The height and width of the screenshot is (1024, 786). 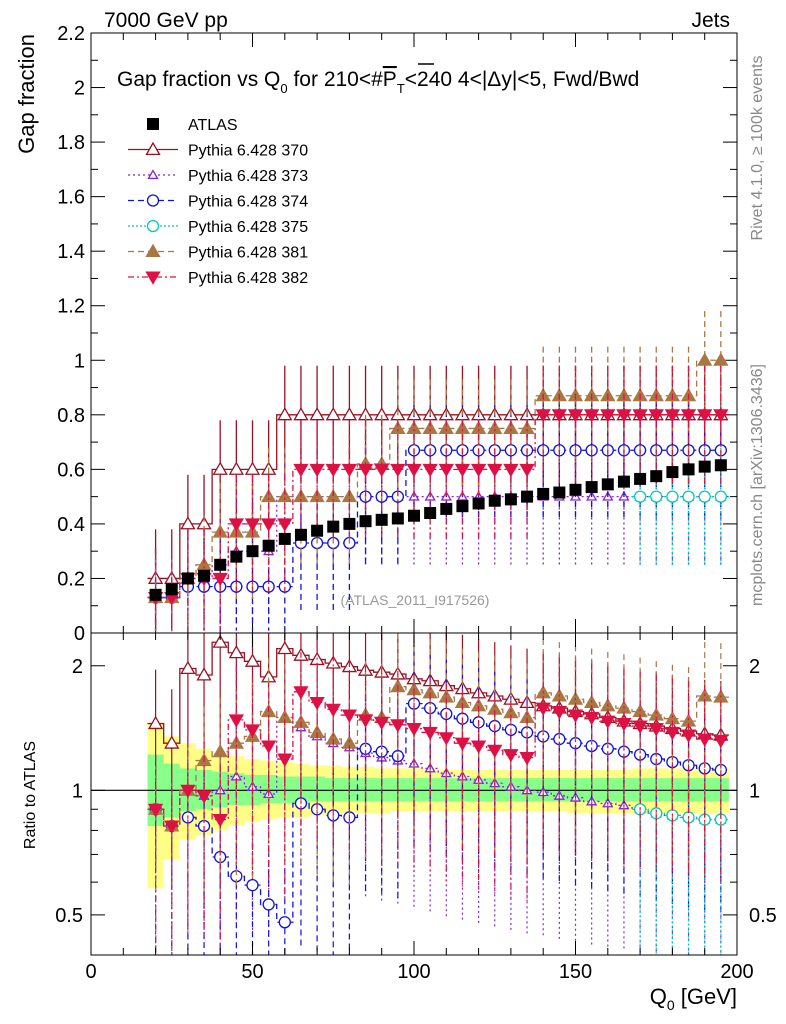 I want to click on legend-label-s370: Pythia 6.428 370, so click(x=248, y=151).